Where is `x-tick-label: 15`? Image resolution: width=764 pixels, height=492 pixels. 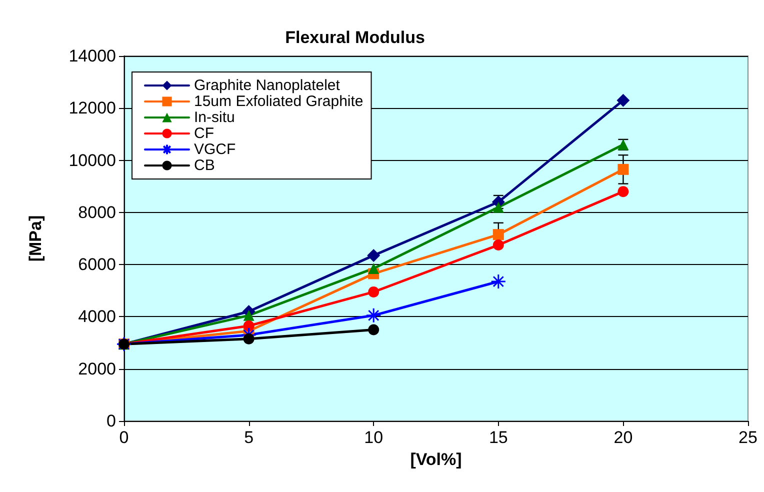
x-tick-label: 15 is located at coordinates (498, 437).